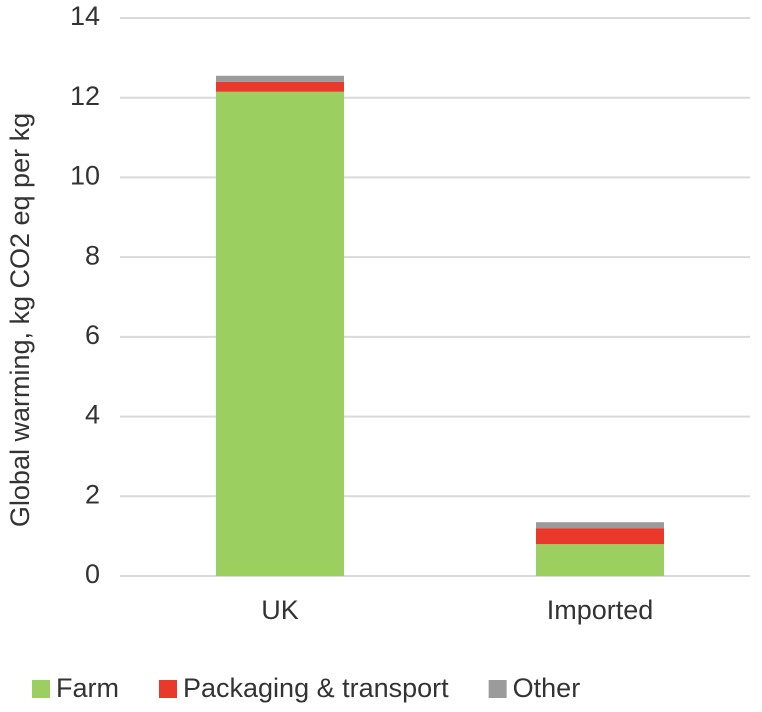 Image resolution: width=762 pixels, height=712 pixels. What do you see at coordinates (92, 494) in the screenshot?
I see `y-tick-label: 2` at bounding box center [92, 494].